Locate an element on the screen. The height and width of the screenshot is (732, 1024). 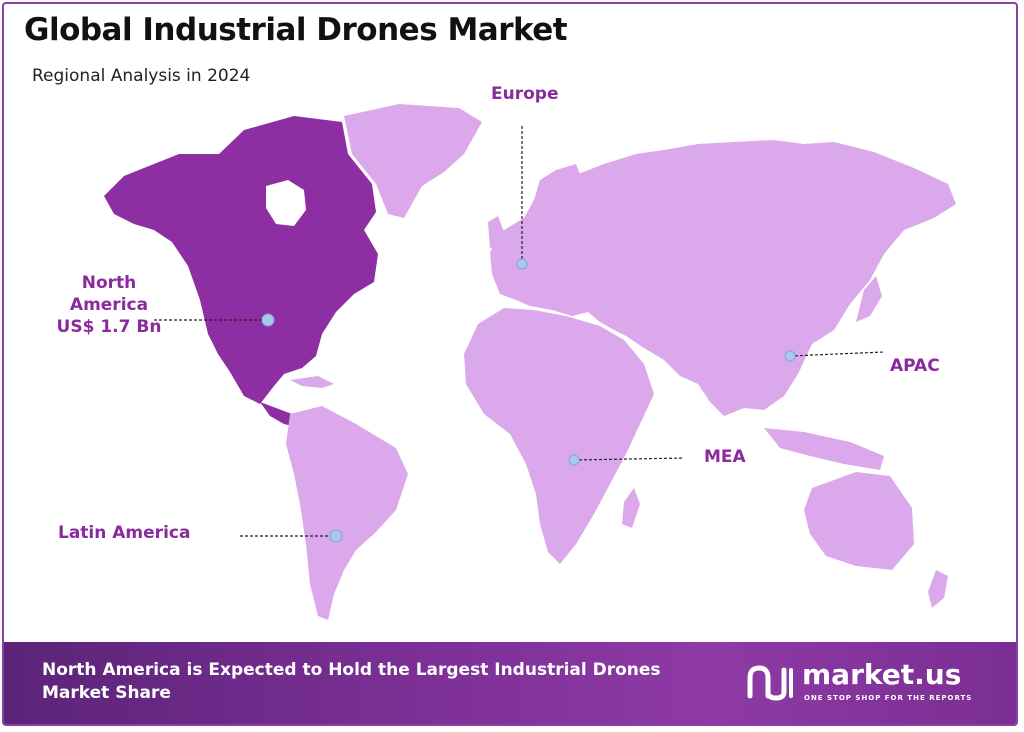
mea-leader-line is located at coordinates (629, 459).